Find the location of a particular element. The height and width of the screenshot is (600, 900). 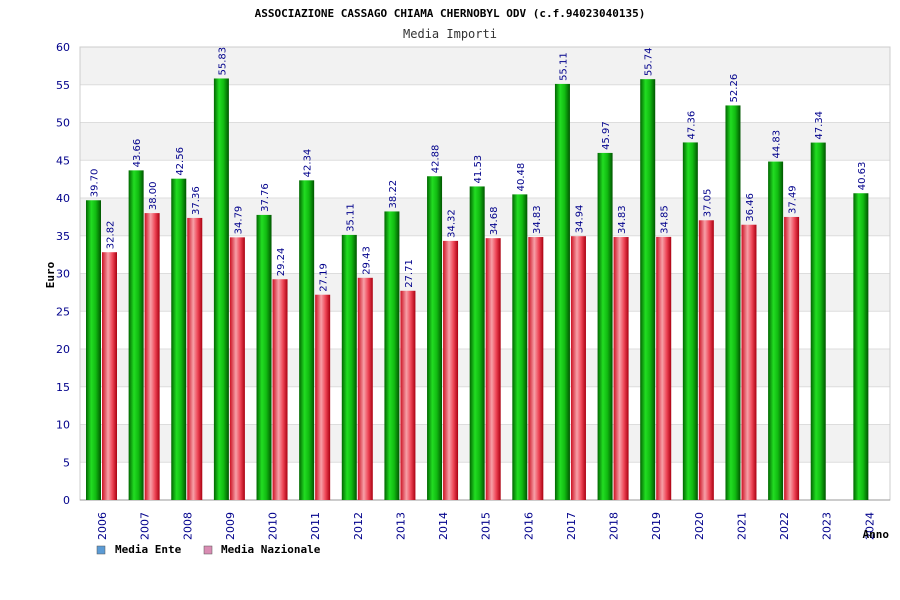

y-tick-label: 5 is located at coordinates (66, 462).